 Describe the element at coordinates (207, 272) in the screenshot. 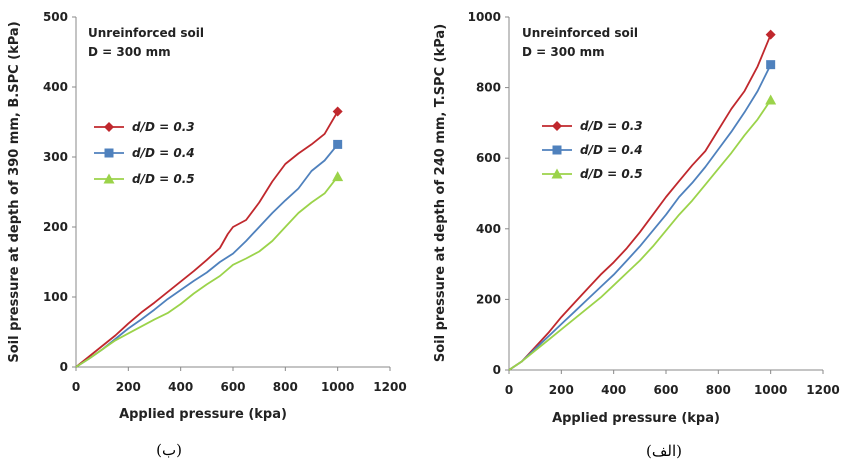

I see `series-line` at that location.